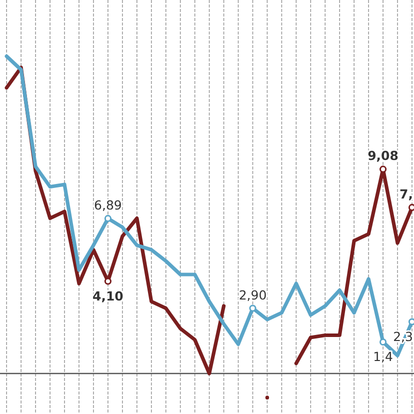  Describe the element at coordinates (383, 156) in the screenshot. I see `data-label: 9,08` at that location.